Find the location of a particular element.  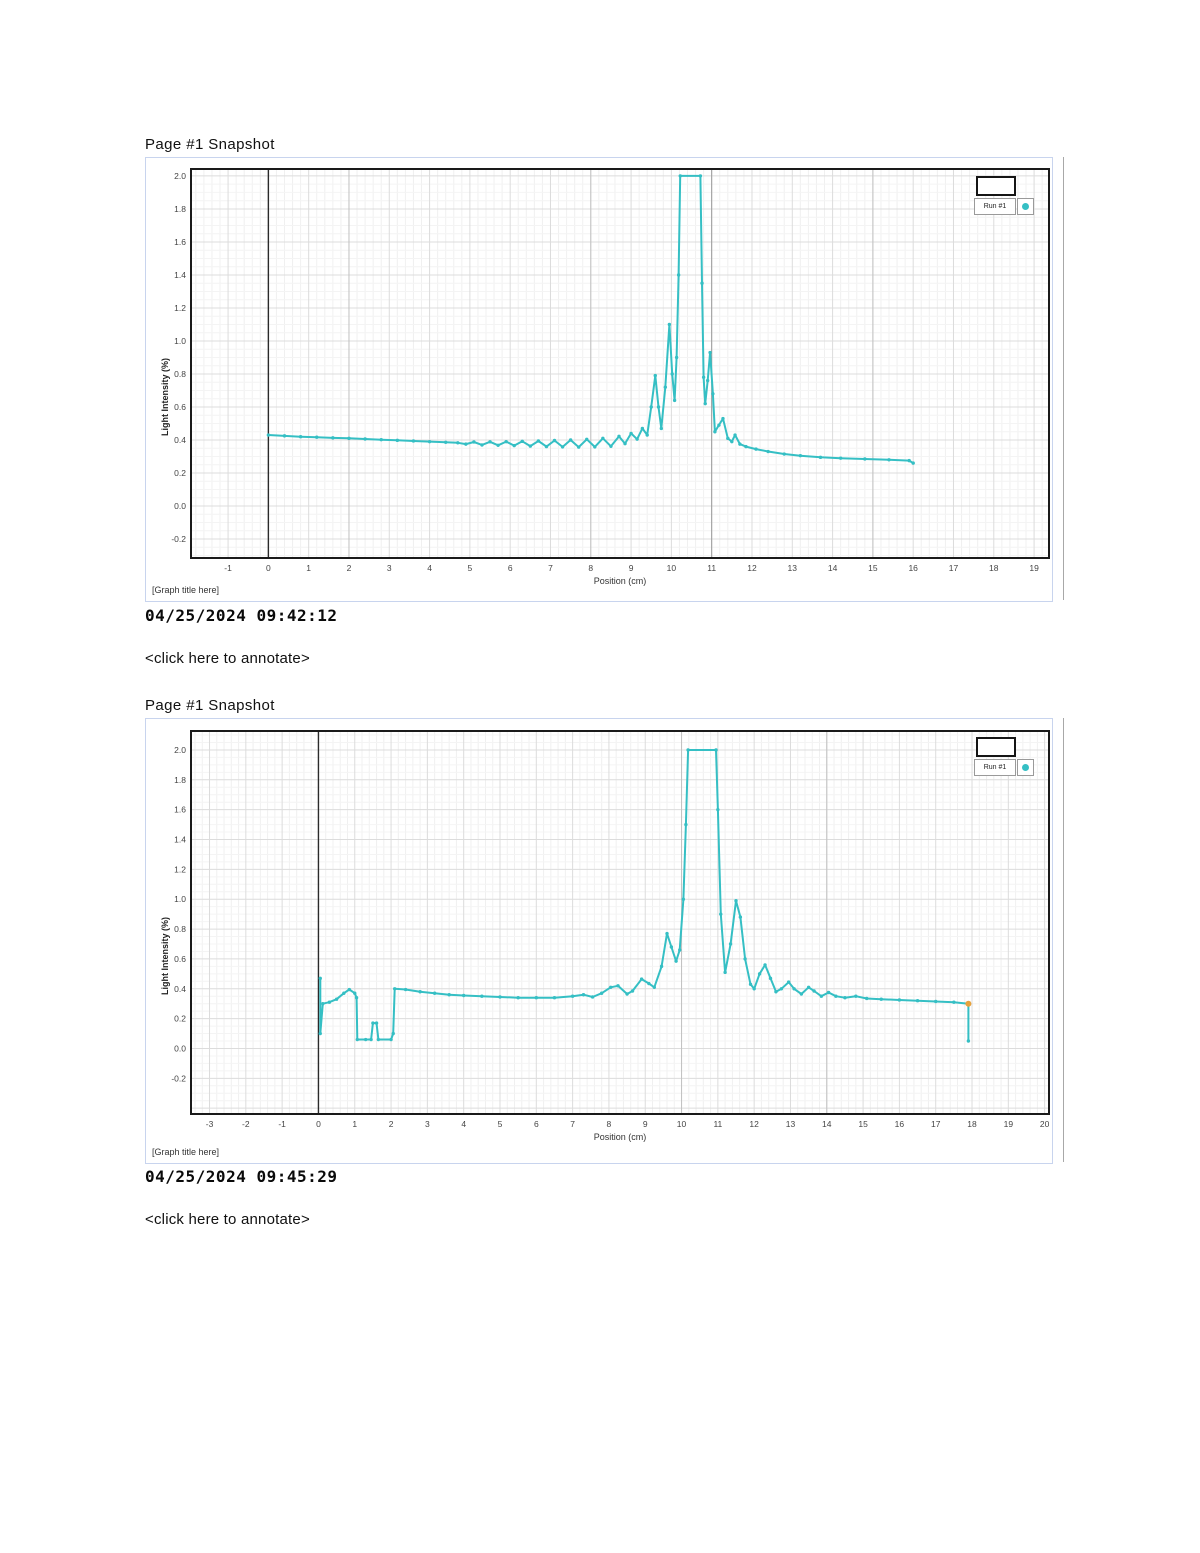

svg-text: 19 is located at coordinates (1009, 1124).